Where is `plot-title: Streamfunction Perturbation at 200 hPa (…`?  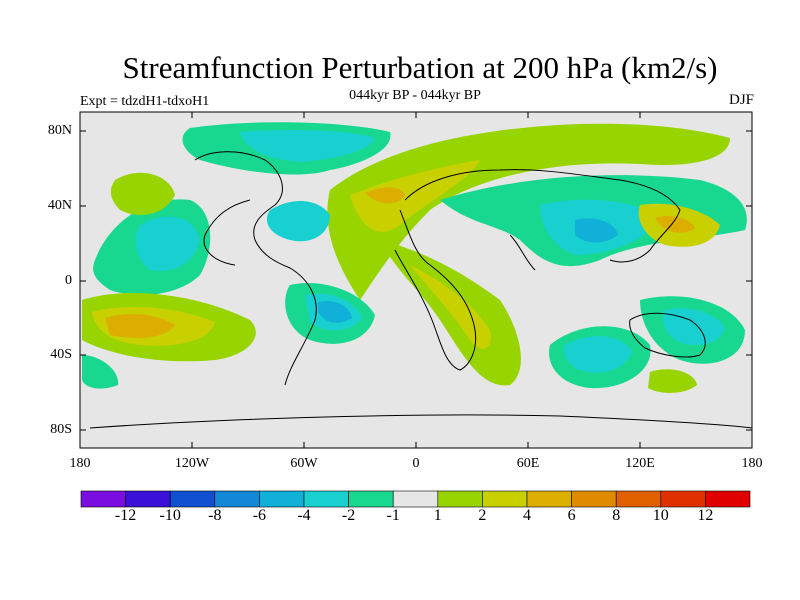
plot-title: Streamfunction Perturbation at 200 hPa (… is located at coordinates (420, 67).